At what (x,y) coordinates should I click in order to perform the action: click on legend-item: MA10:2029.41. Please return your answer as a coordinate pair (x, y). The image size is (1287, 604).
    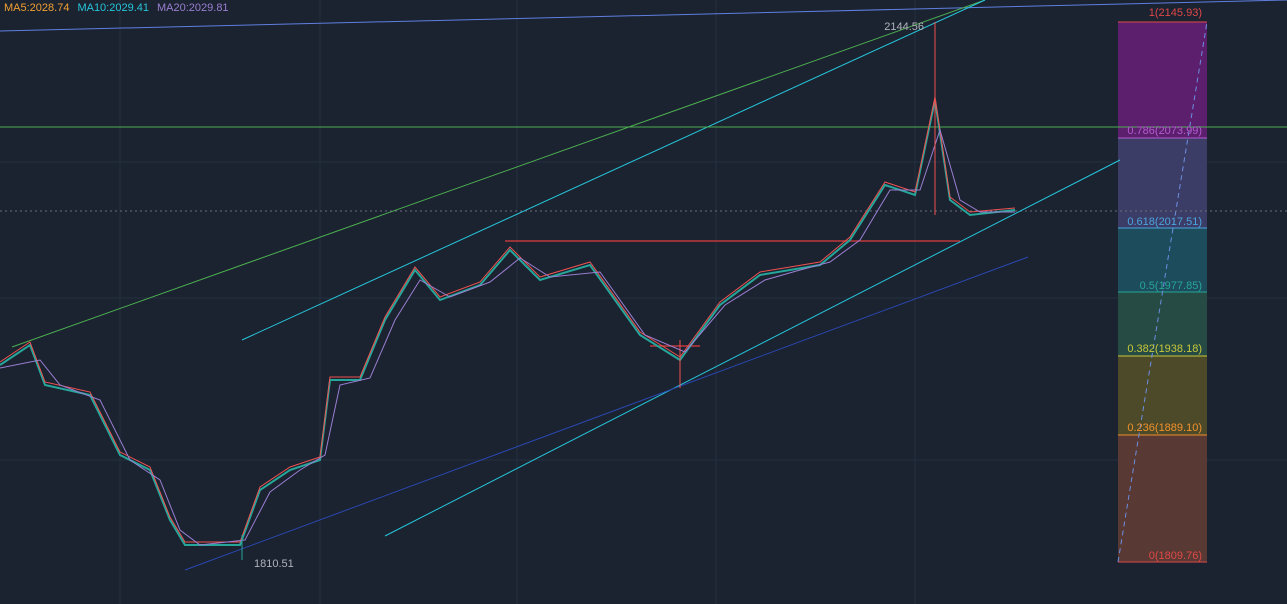
    Looking at the image, I should click on (113, 8).